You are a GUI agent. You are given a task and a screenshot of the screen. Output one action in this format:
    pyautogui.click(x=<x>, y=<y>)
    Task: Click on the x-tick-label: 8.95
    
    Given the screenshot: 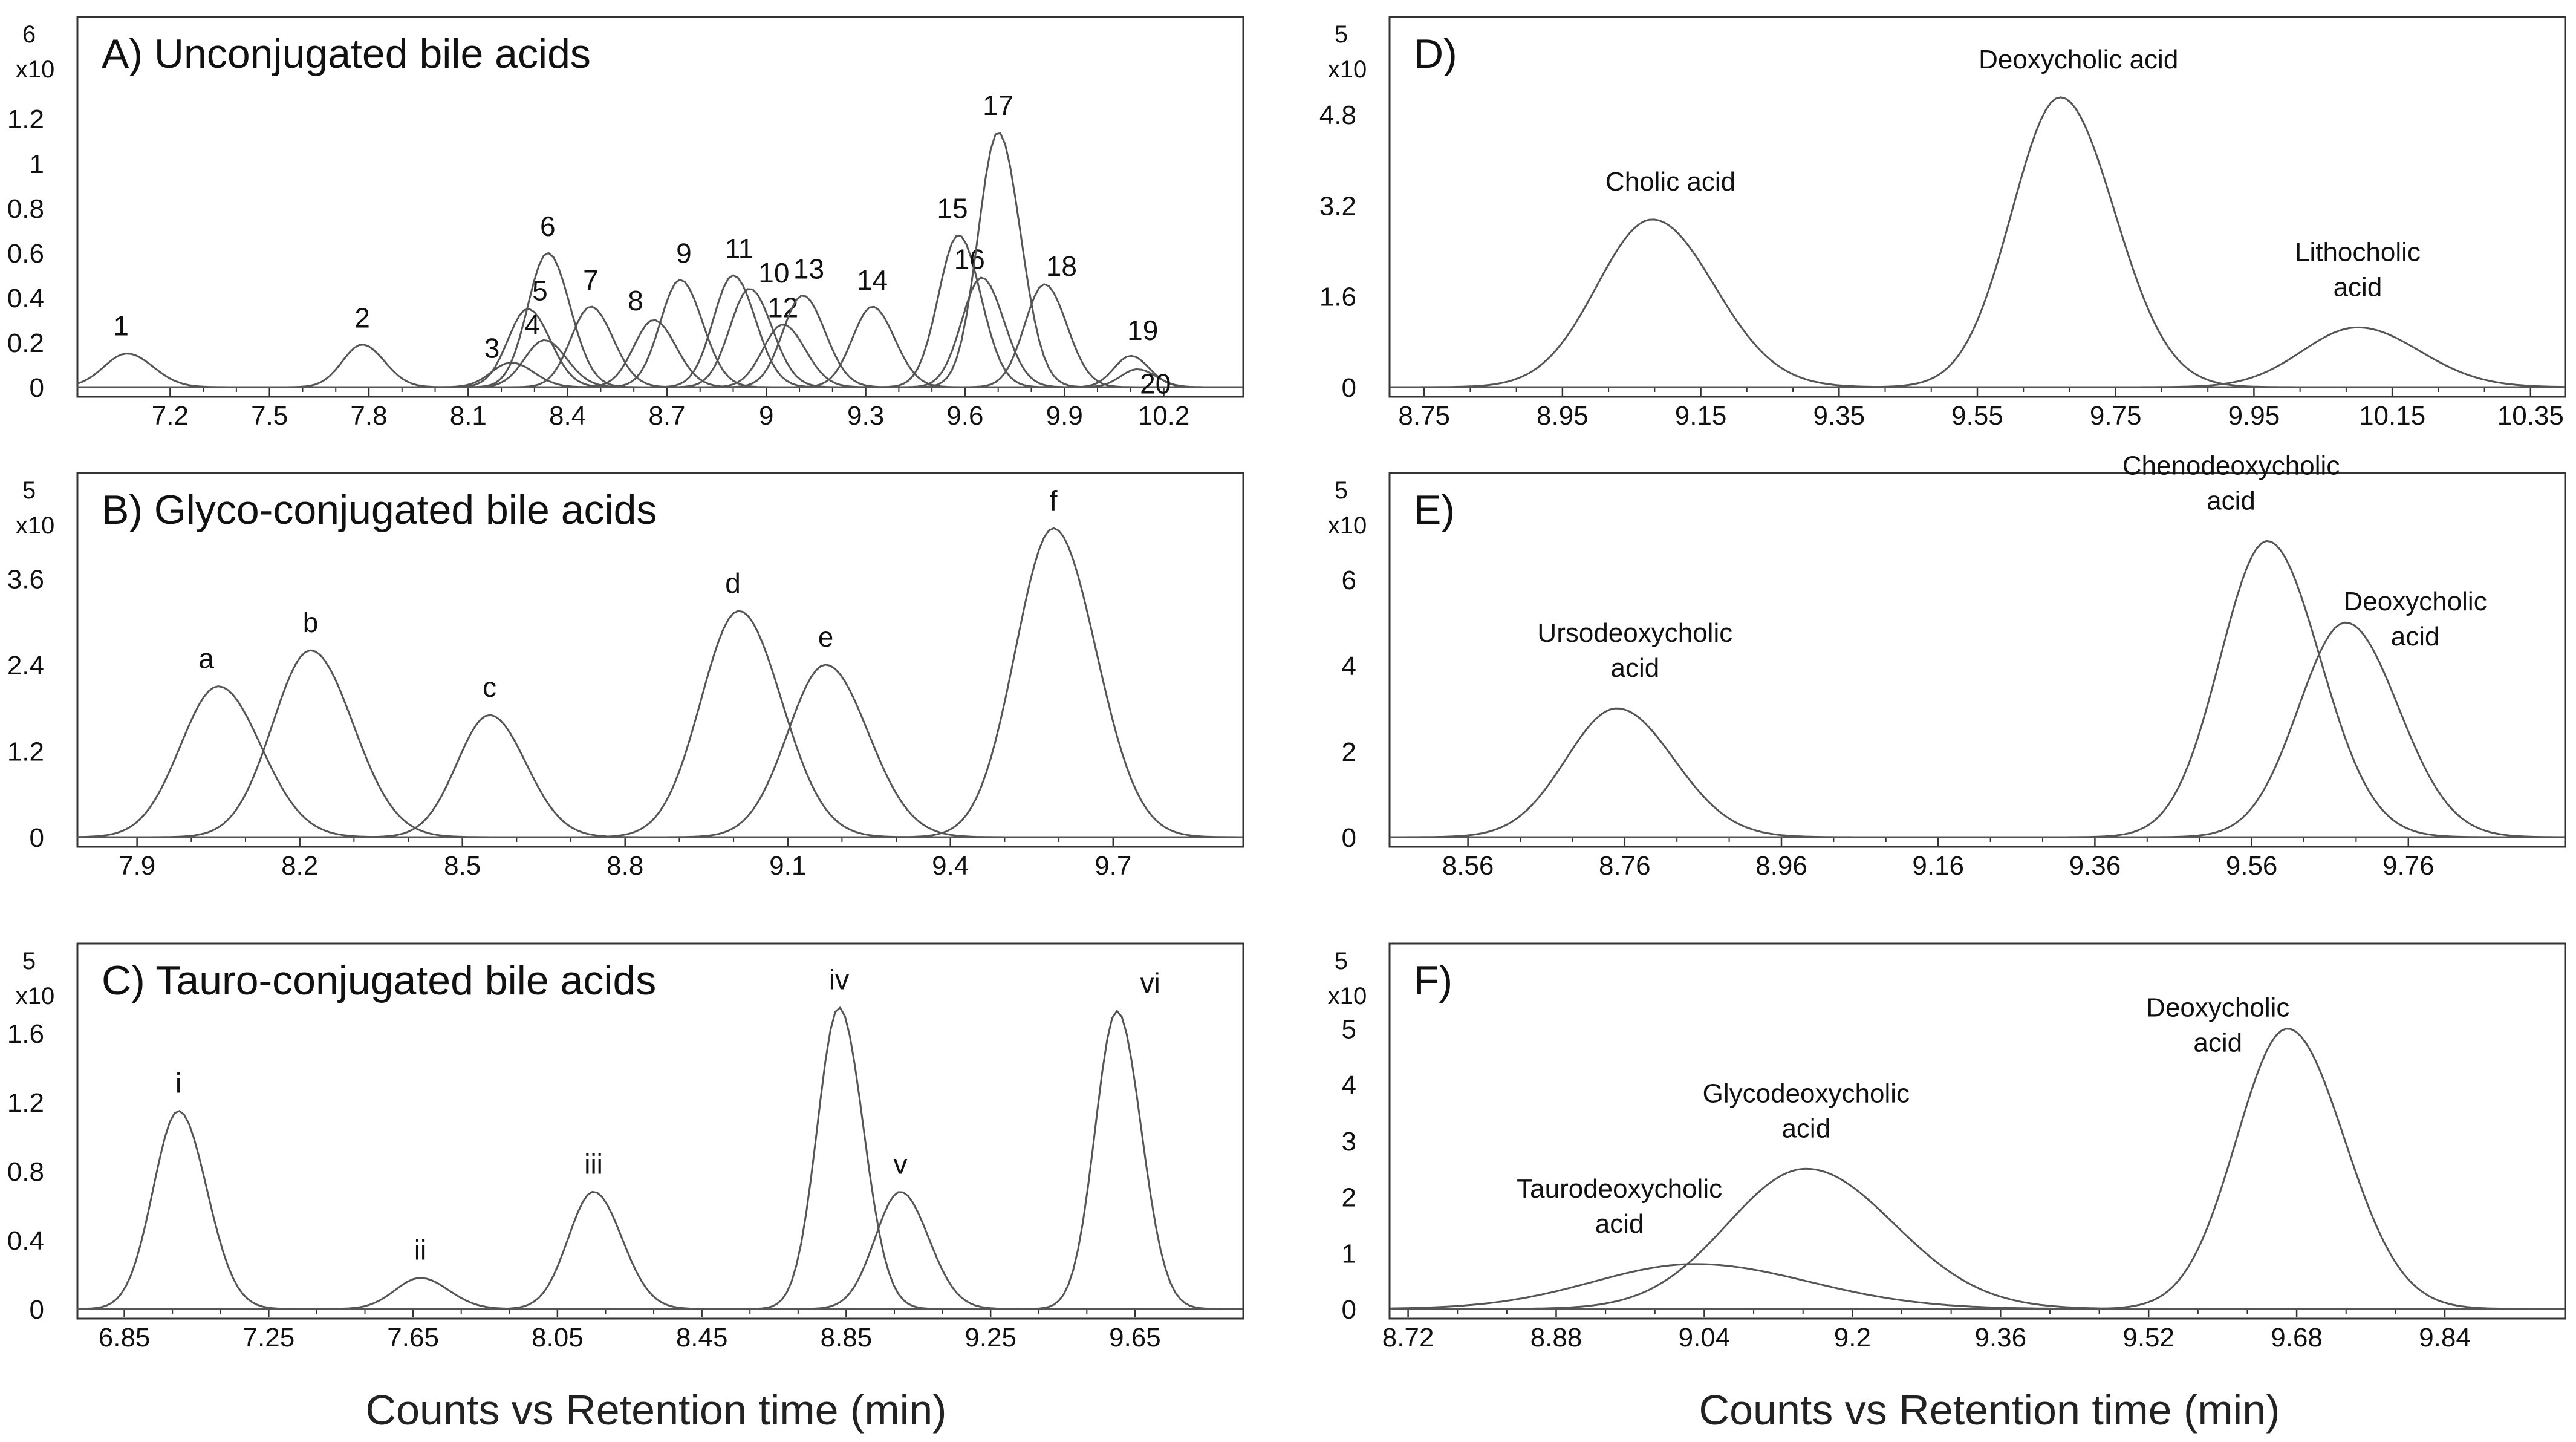 What is the action you would take?
    pyautogui.click(x=1563, y=416)
    